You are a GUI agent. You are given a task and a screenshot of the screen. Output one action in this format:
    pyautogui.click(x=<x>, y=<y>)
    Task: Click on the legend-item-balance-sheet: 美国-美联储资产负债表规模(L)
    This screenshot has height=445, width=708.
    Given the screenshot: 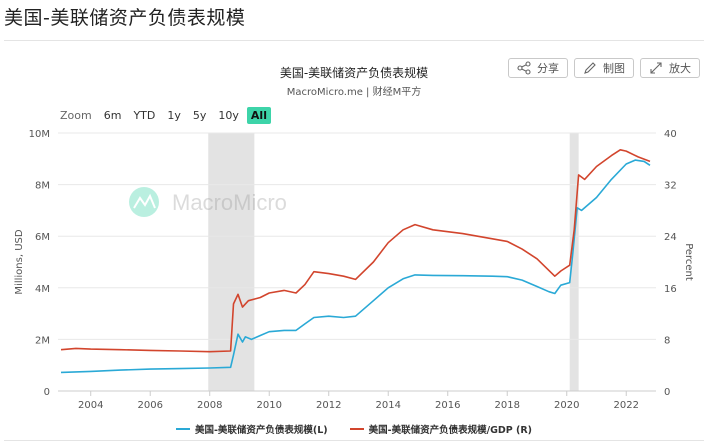 What is the action you would take?
    pyautogui.click(x=251, y=429)
    